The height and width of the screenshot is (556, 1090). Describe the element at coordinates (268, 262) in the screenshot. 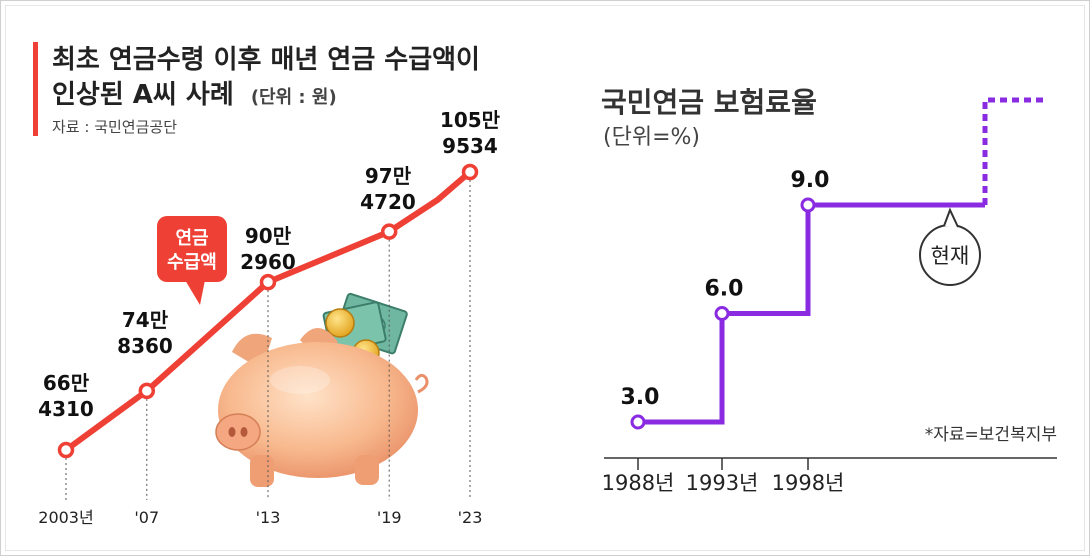

I see `data-label: 2960` at that location.